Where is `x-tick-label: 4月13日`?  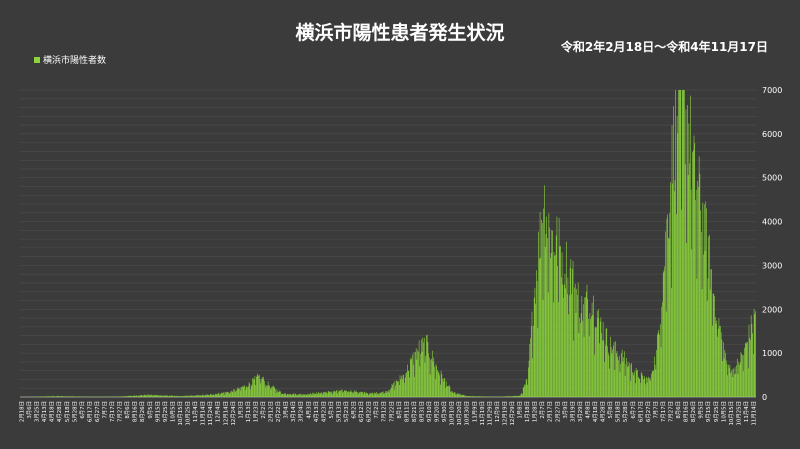
x-tick-label: 4月13日 is located at coordinates (316, 411).